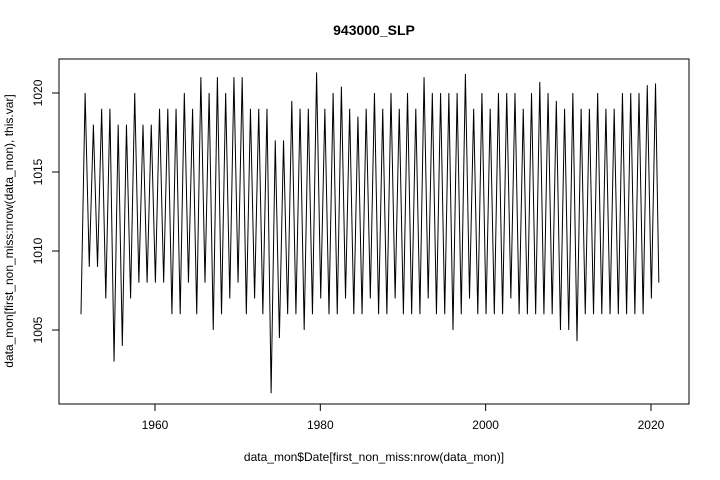 The height and width of the screenshot is (480, 720). Describe the element at coordinates (38, 92) in the screenshot. I see `y-tick-label: 1020` at that location.